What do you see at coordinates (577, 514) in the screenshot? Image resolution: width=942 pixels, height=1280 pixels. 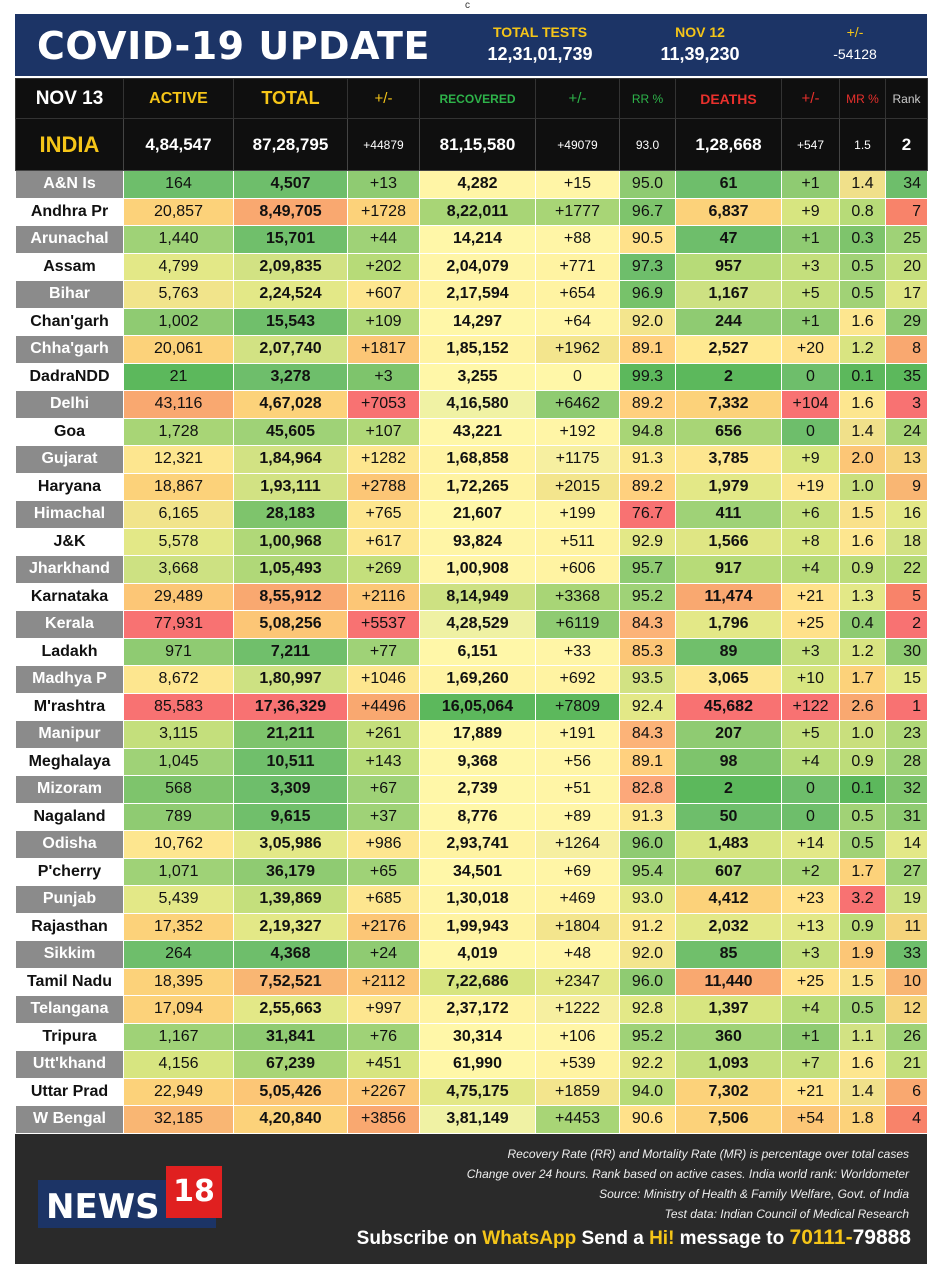 I see `table-cell: +199` at bounding box center [577, 514].